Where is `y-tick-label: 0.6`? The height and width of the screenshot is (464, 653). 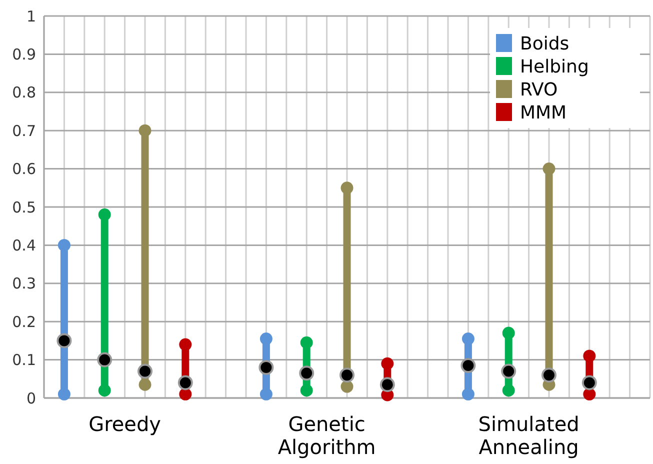 y-tick-label: 0.6 is located at coordinates (24, 169).